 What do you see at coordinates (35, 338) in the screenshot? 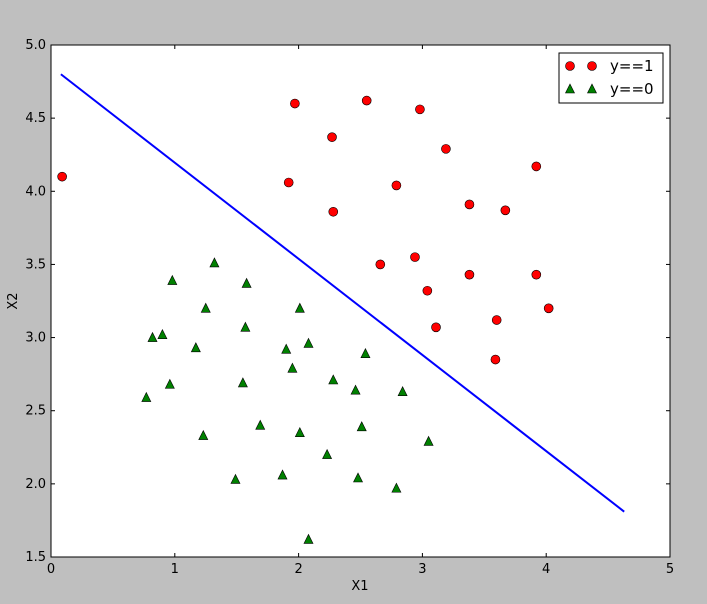
I see `y-tick-label: 3.0` at bounding box center [35, 338].